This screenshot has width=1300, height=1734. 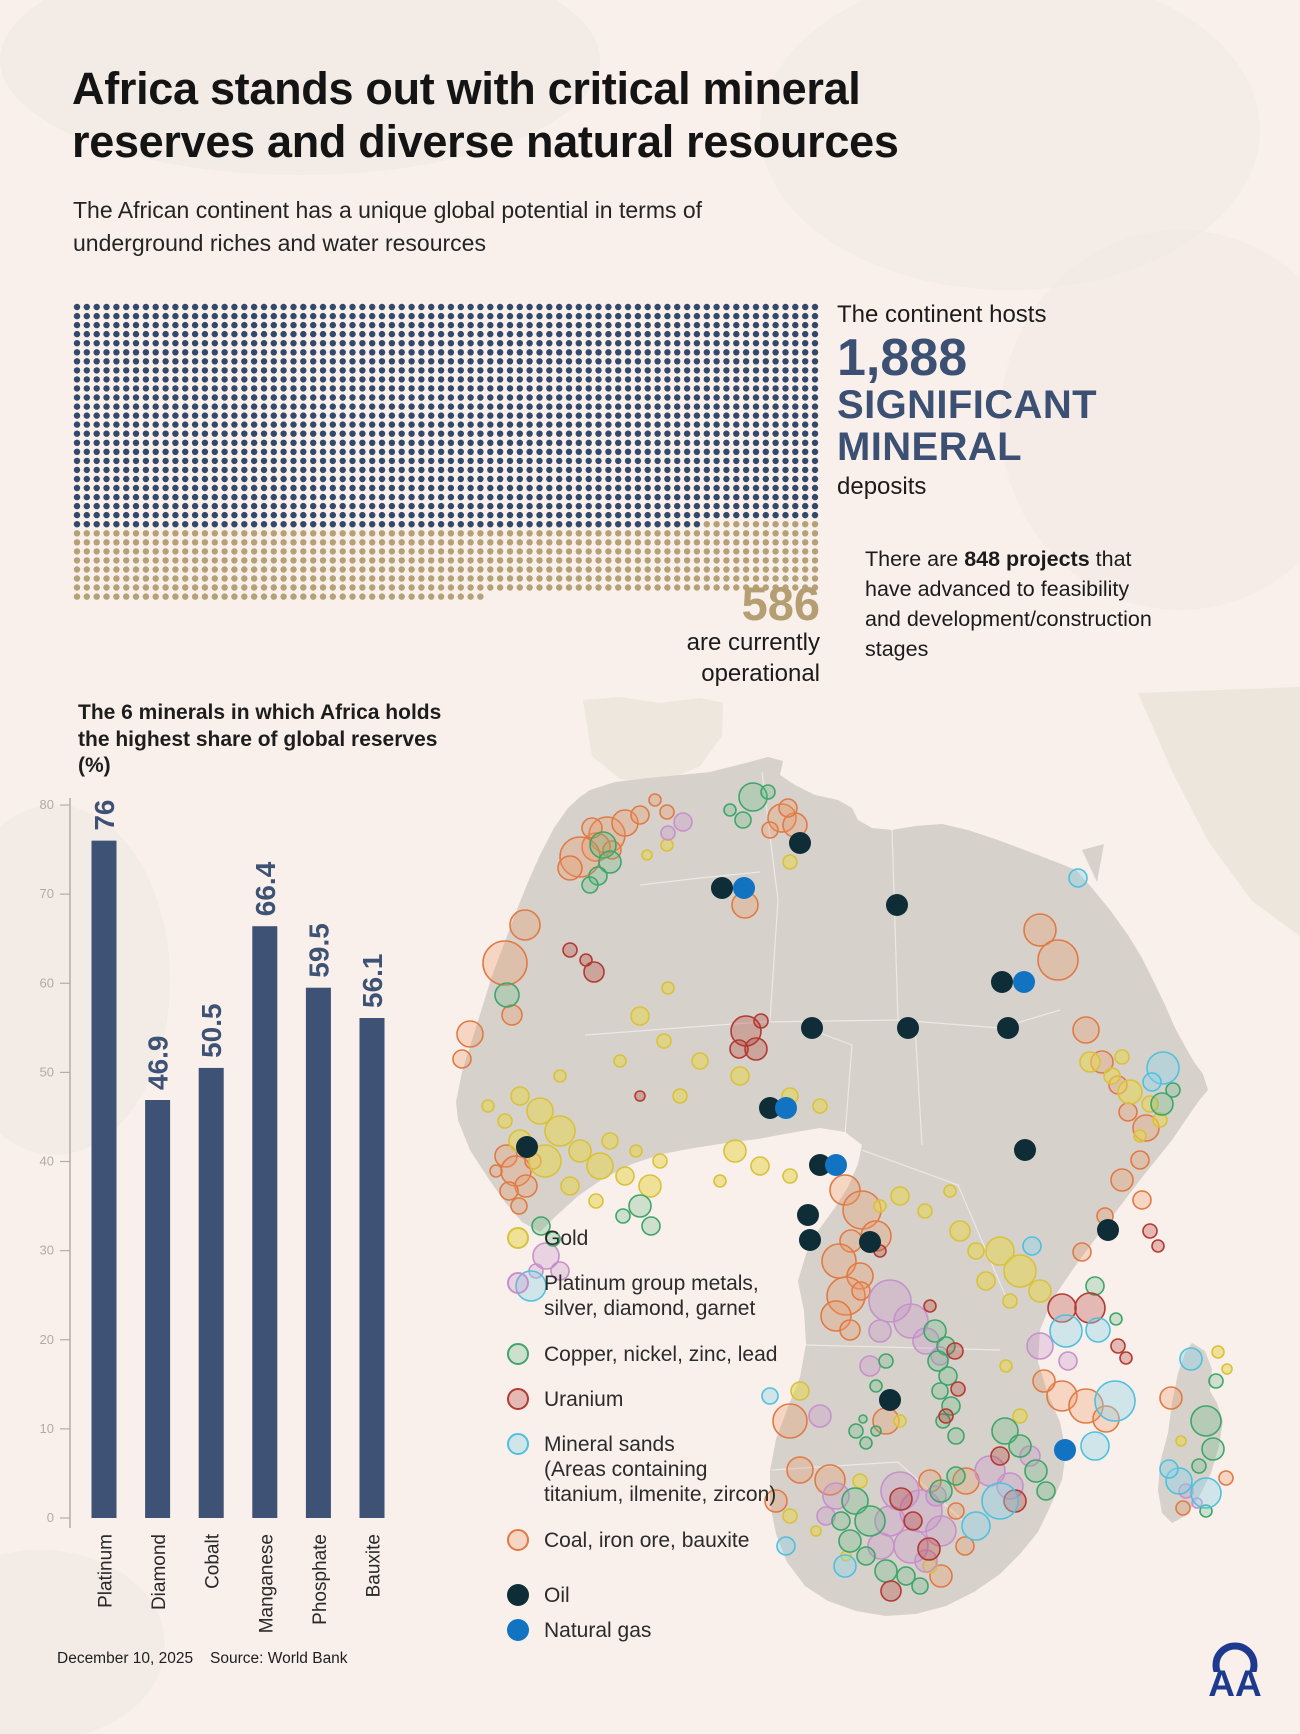 I want to click on operational-count: 586, so click(x=780, y=603).